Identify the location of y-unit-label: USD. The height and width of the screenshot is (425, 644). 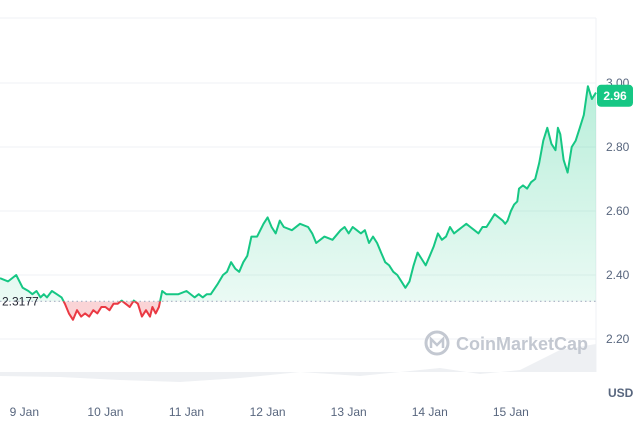
(621, 393).